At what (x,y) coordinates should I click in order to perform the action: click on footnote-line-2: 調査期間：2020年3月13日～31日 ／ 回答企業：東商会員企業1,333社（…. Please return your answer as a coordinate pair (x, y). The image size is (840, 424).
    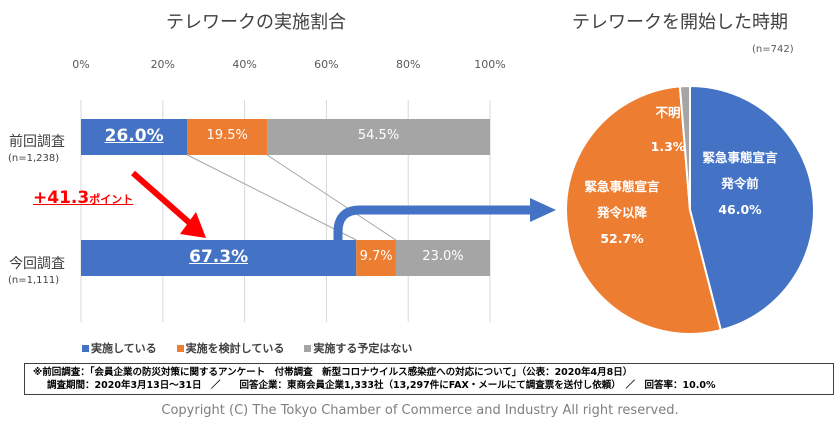
    Looking at the image, I should click on (381, 385).